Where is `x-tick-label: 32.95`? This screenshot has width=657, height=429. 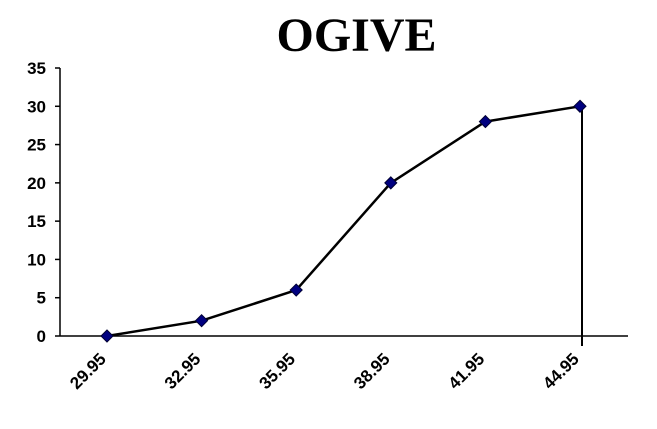 x-tick-label: 32.95 is located at coordinates (183, 371).